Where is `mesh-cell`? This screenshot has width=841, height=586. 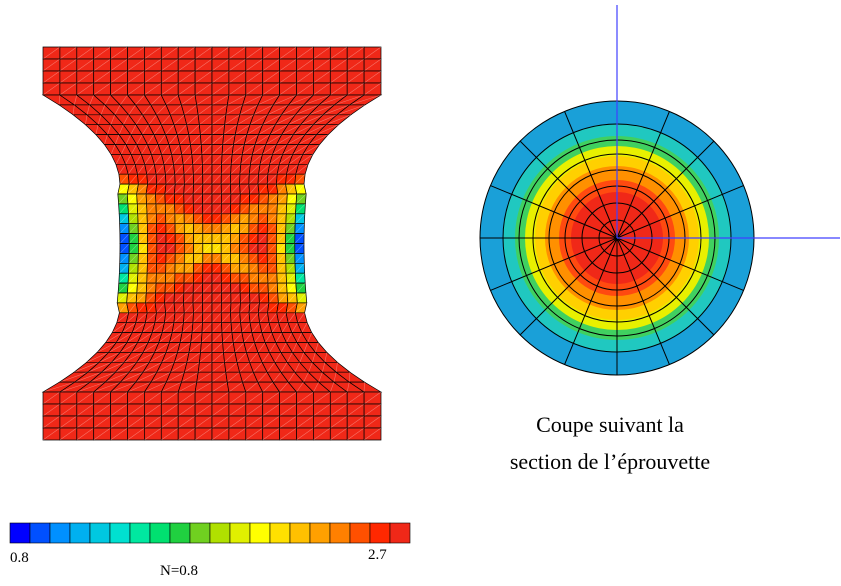
mesh-cell is located at coordinates (183, 139).